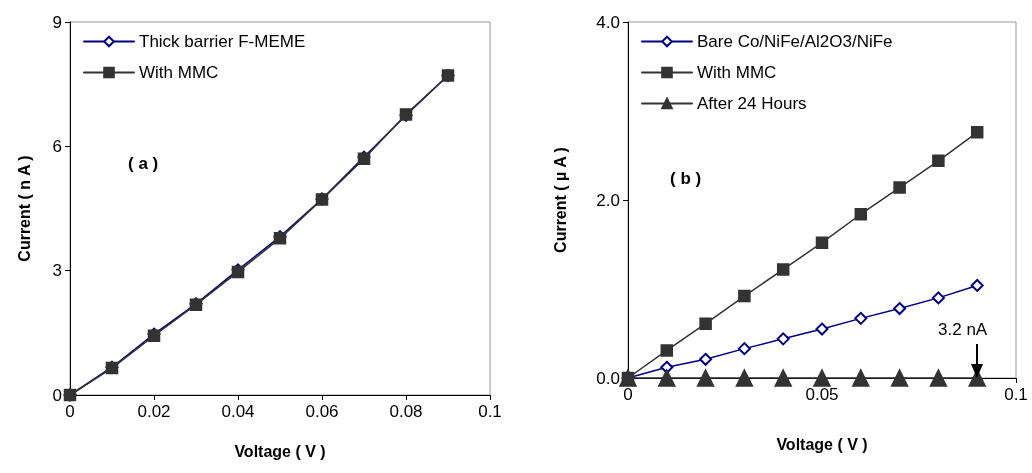 This screenshot has width=1032, height=473. Describe the element at coordinates (143, 163) in the screenshot. I see `annotation: ( a )` at that location.